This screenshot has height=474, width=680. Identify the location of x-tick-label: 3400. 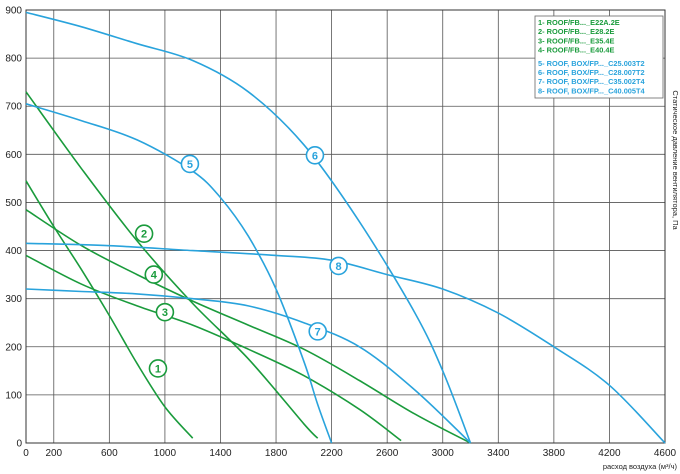
(498, 453).